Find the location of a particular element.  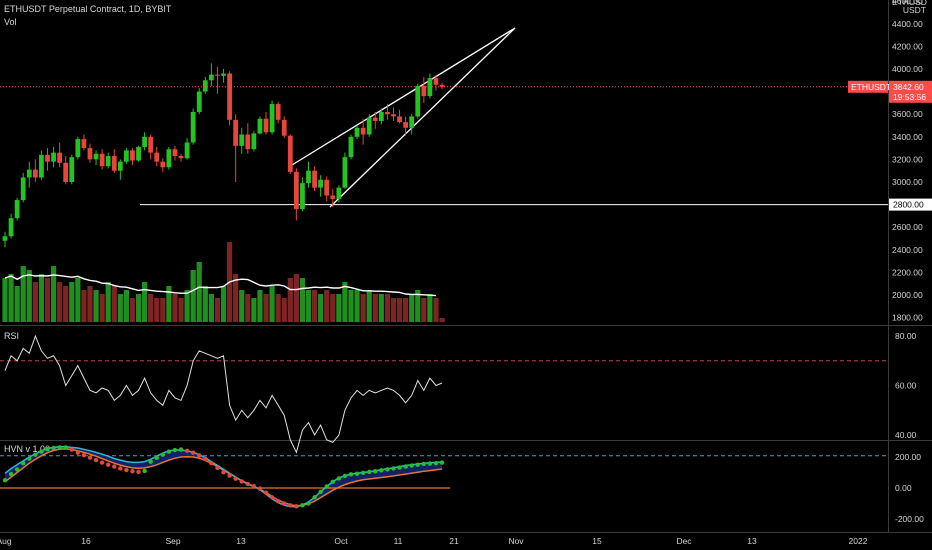

price-tick-label: 4600.00 is located at coordinates (907, 3).